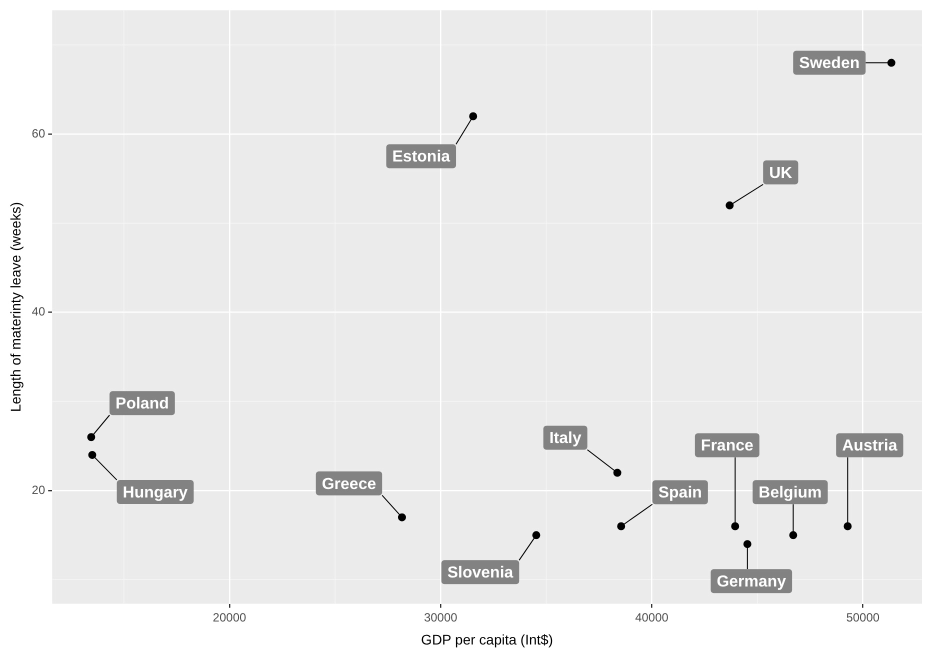 Image resolution: width=927 pixels, height=657 pixels. Describe the element at coordinates (155, 493) in the screenshot. I see `annotation: Hungary` at that location.